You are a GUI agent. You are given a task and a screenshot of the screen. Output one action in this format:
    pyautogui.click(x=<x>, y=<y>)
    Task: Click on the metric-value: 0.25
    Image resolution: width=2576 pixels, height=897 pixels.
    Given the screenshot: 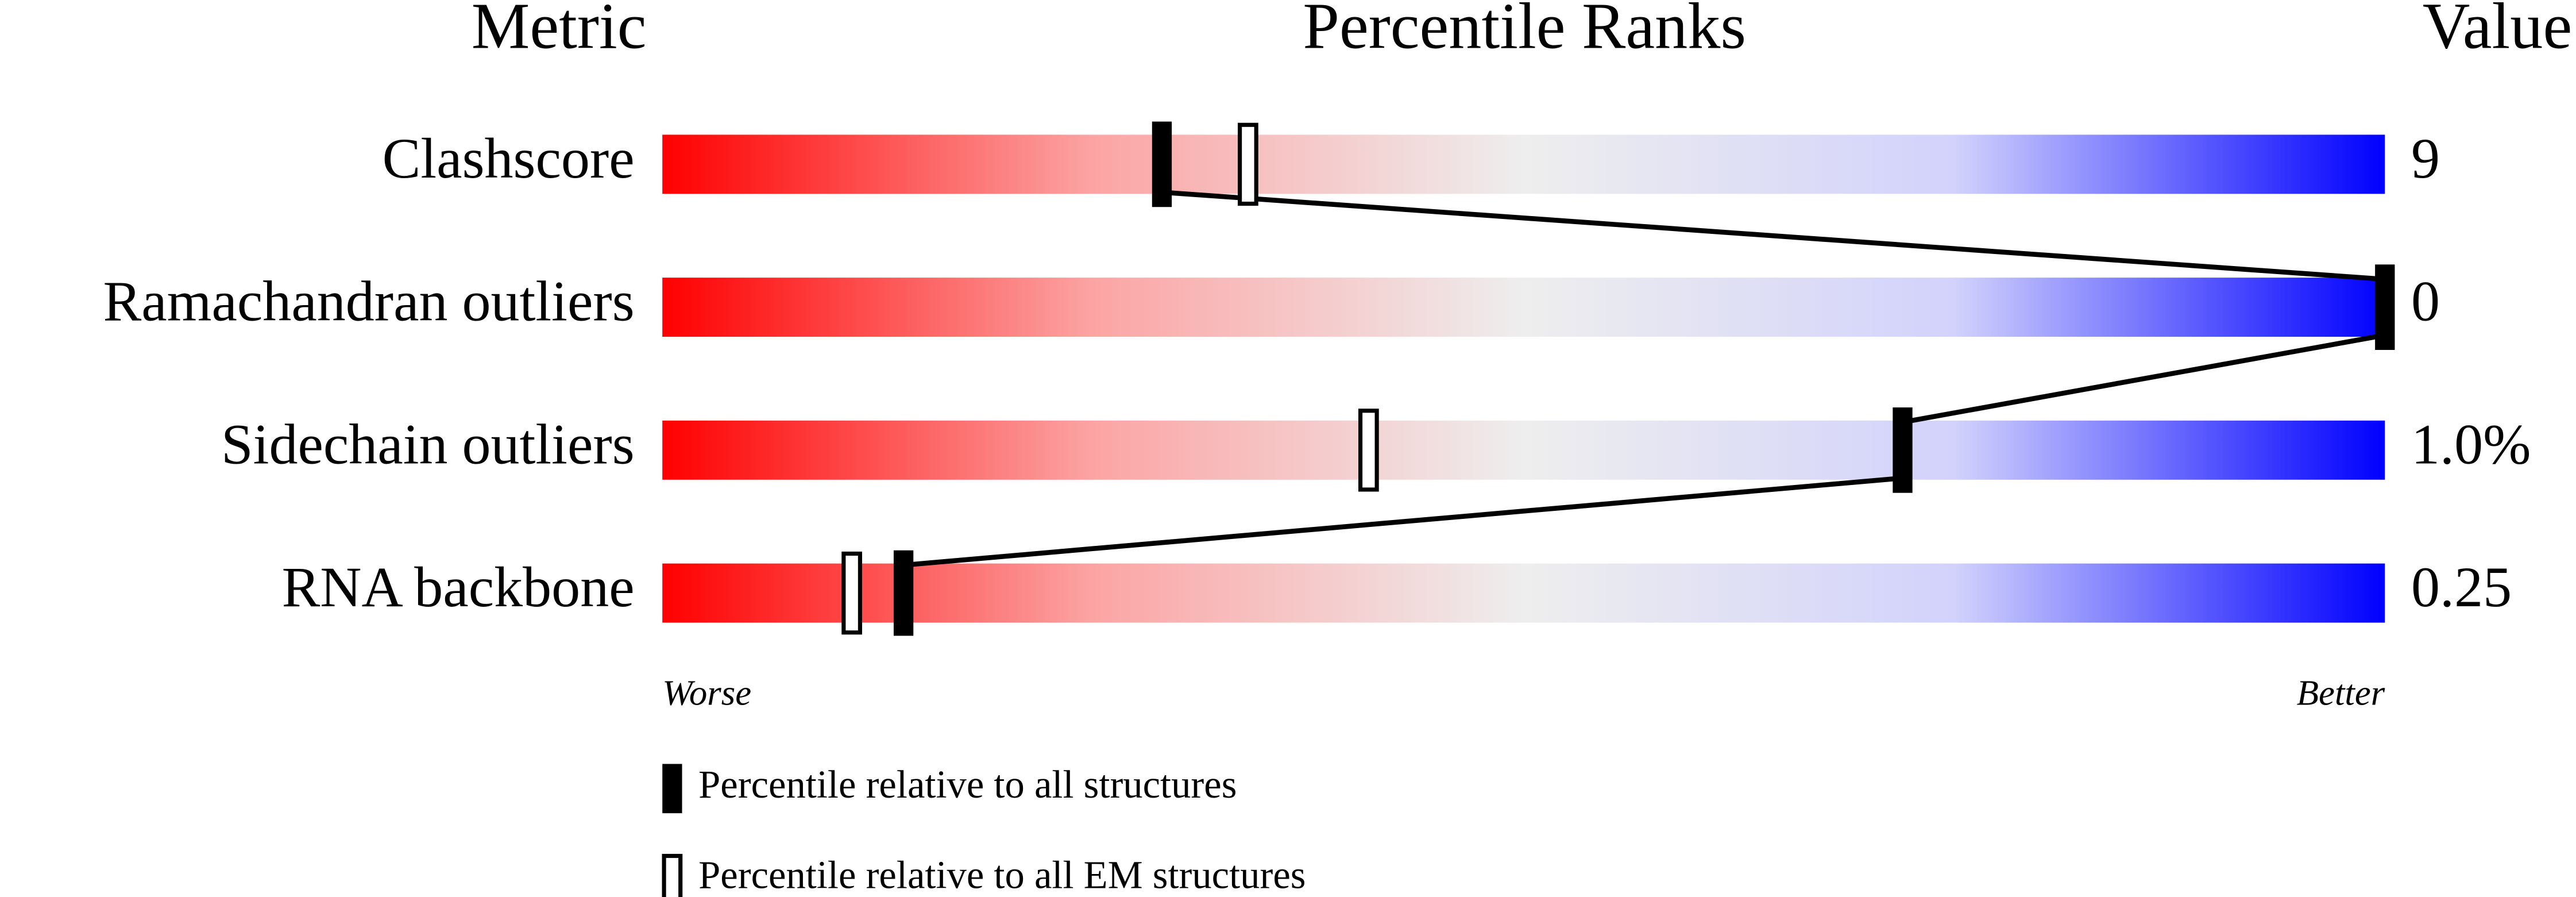 What is the action you would take?
    pyautogui.click(x=2461, y=587)
    